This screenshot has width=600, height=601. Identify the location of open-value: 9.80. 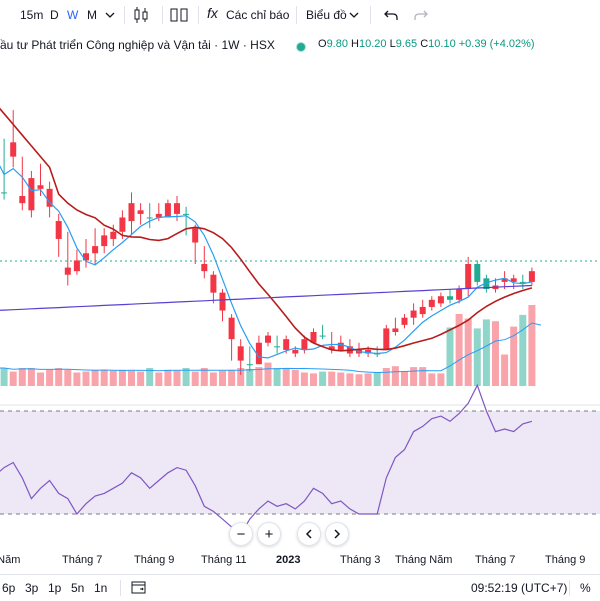
(337, 44).